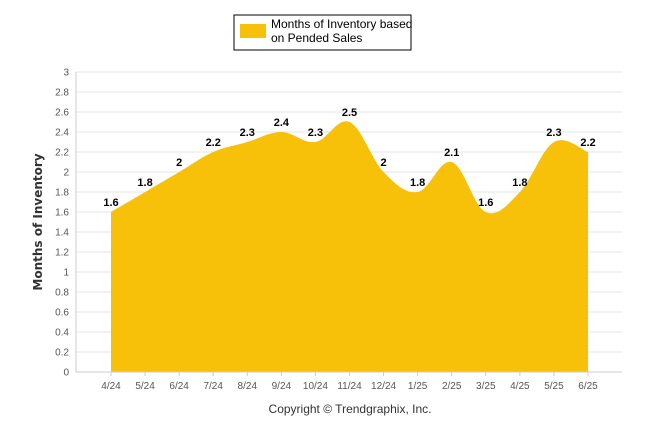 This screenshot has height=434, width=646. What do you see at coordinates (66, 273) in the screenshot?
I see `y-tick-label: 1` at bounding box center [66, 273].